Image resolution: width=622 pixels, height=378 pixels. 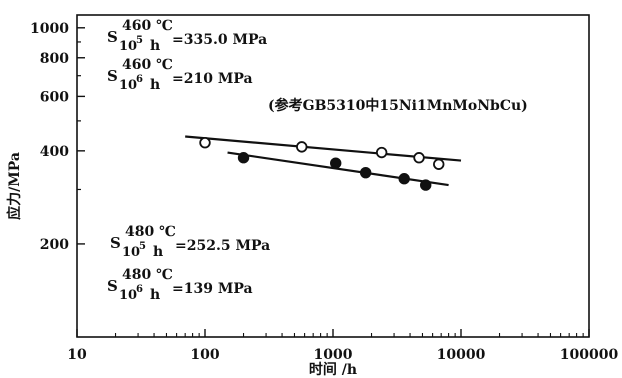 What do you see at coordinates (77, 355) in the screenshot?
I see `x-tick-label: 10` at bounding box center [77, 355].